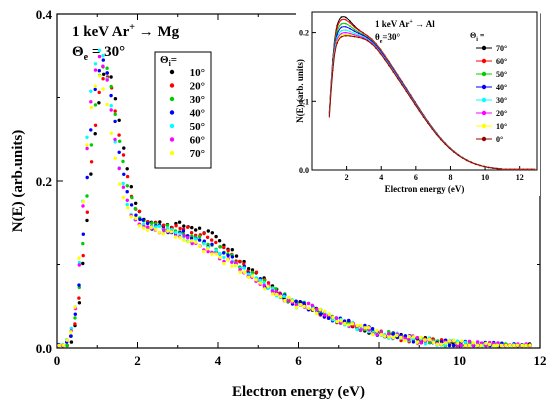  Describe the element at coordinates (137, 360) in the screenshot. I see `x-tick-label: 2` at that location.